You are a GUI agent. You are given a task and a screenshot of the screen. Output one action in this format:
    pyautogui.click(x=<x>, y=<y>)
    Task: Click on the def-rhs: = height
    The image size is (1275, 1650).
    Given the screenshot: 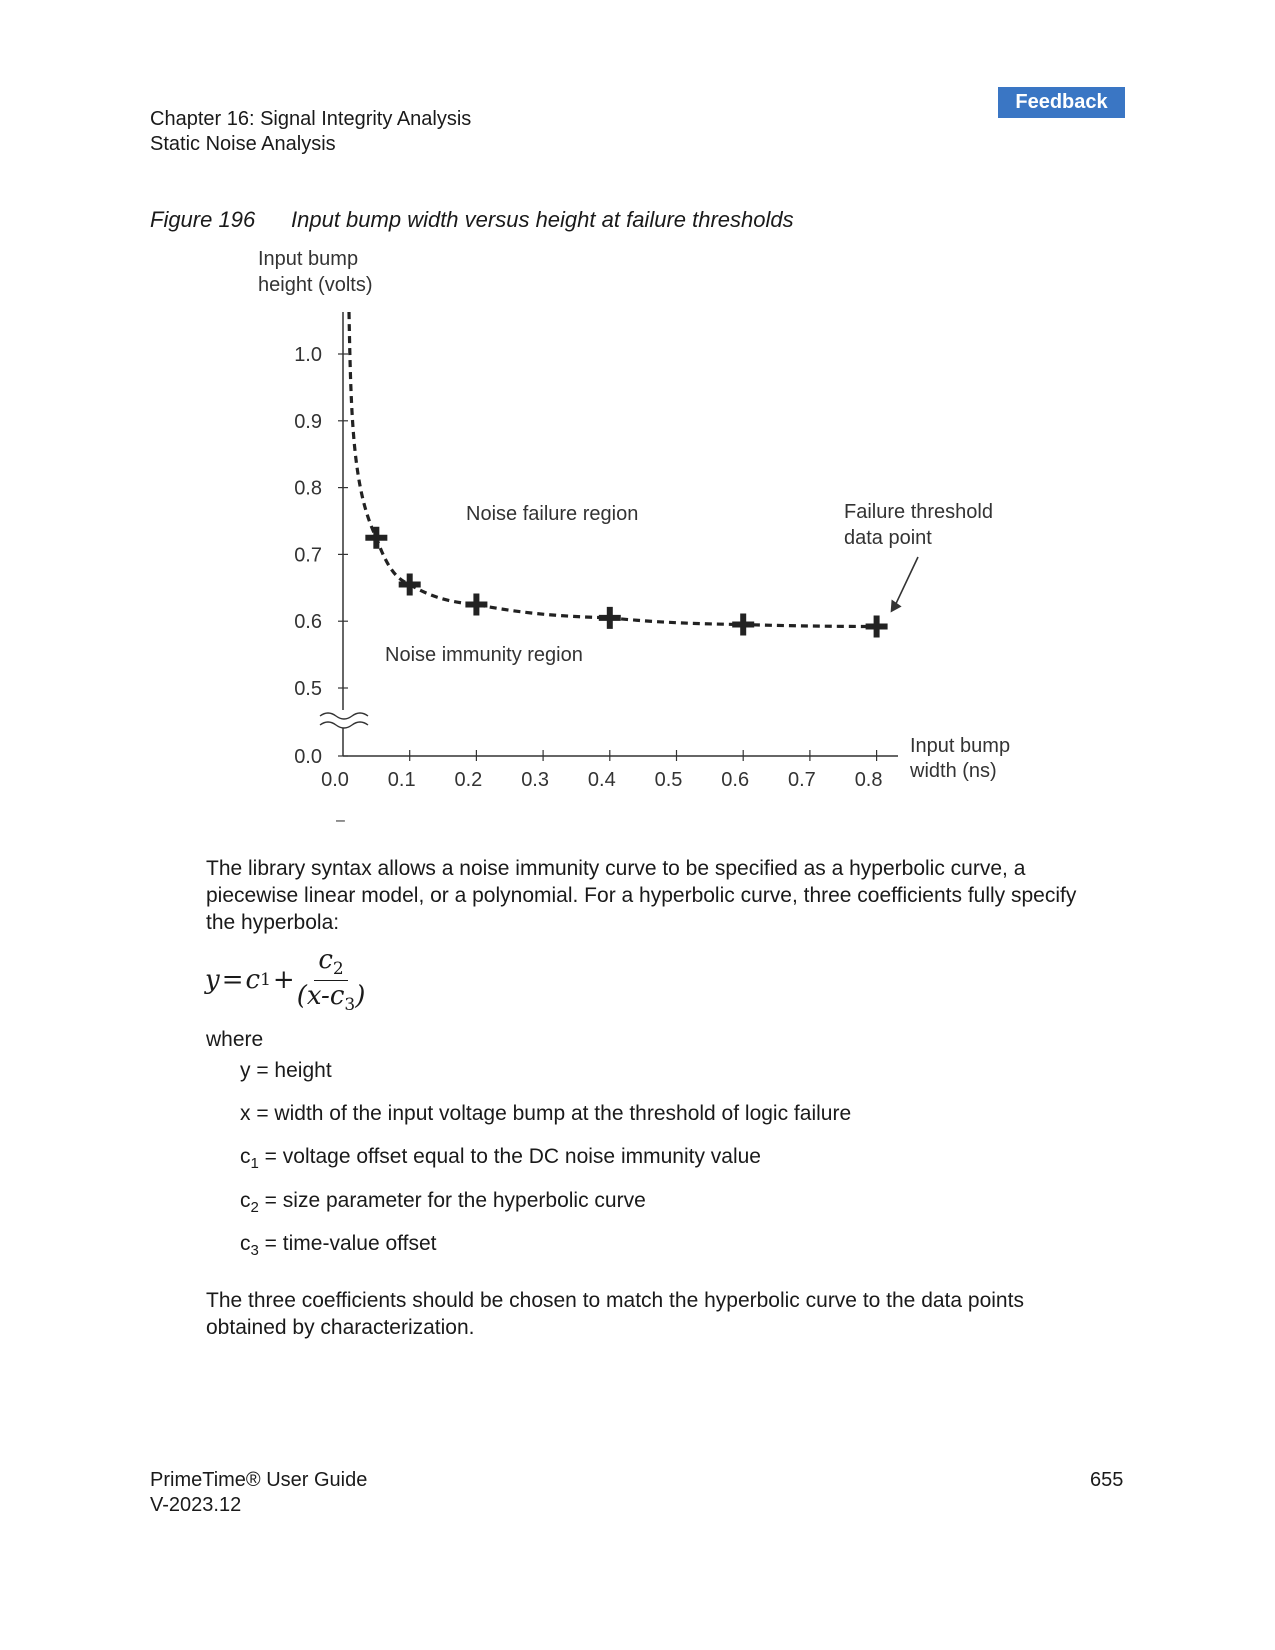 What is the action you would take?
    pyautogui.click(x=291, y=1070)
    